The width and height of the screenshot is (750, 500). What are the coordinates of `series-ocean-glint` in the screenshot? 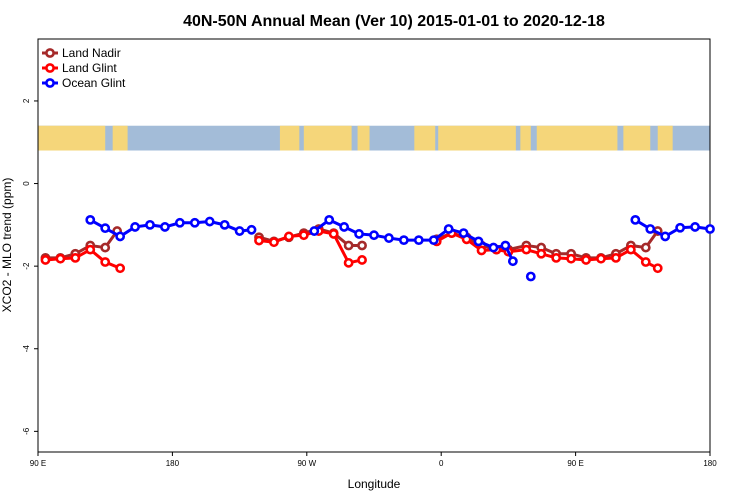 It's located at (400, 248).